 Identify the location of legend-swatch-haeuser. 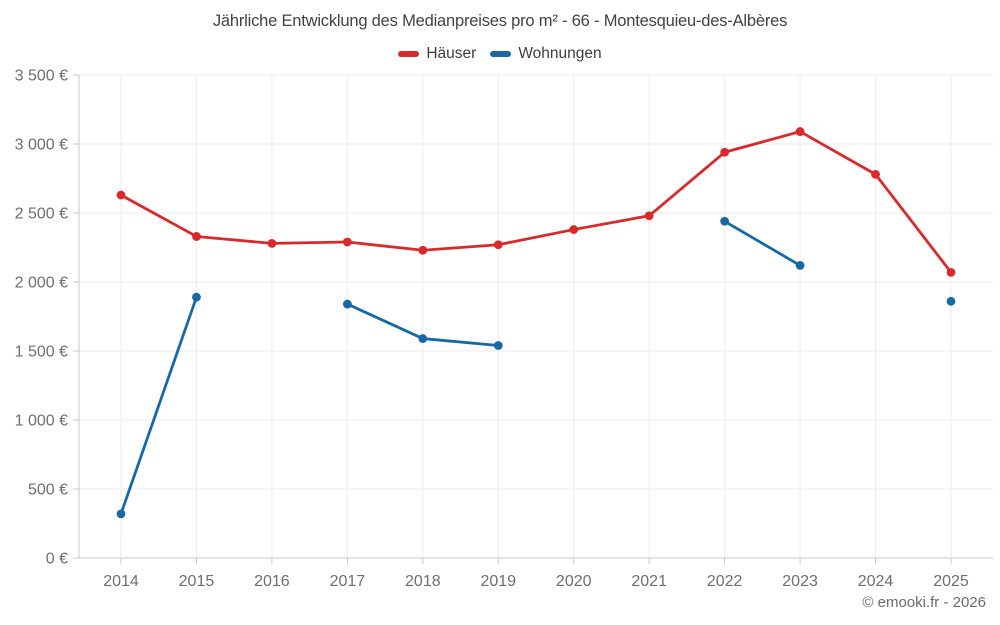
(409, 54).